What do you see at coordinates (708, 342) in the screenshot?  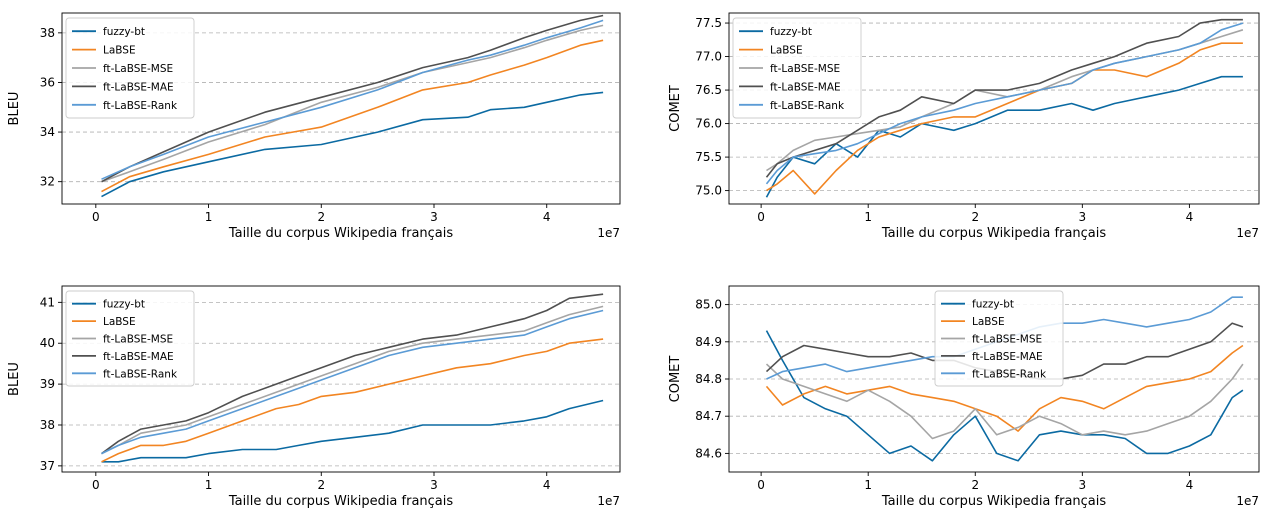 I see `y-tick-label: 84.9` at bounding box center [708, 342].